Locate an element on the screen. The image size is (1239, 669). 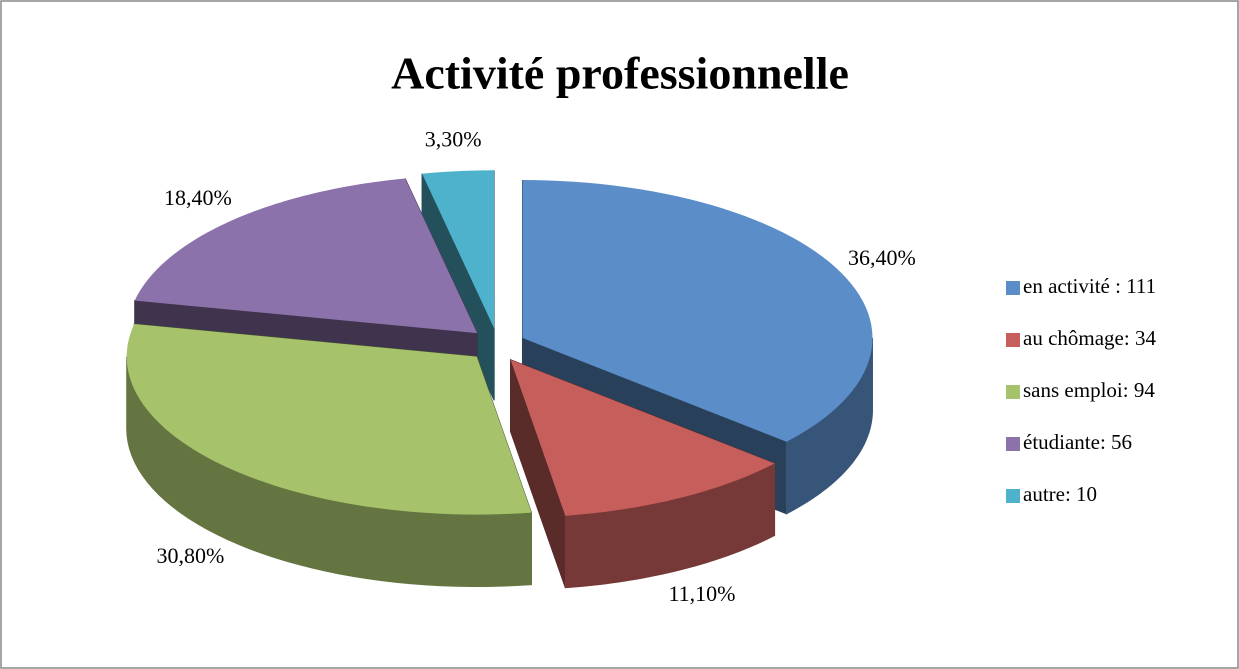
slice-side is located at coordinates (829, 426).